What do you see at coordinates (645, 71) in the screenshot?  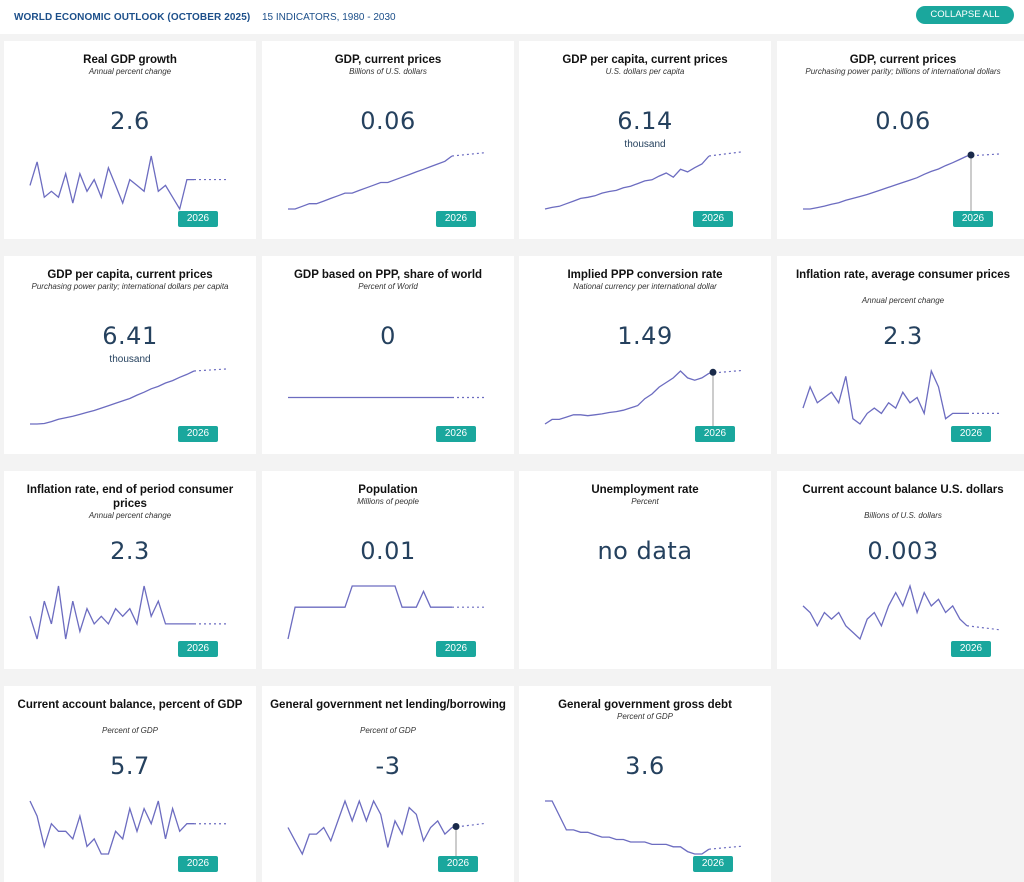 I see `indicator-unit: U.S. dollars per capita` at bounding box center [645, 71].